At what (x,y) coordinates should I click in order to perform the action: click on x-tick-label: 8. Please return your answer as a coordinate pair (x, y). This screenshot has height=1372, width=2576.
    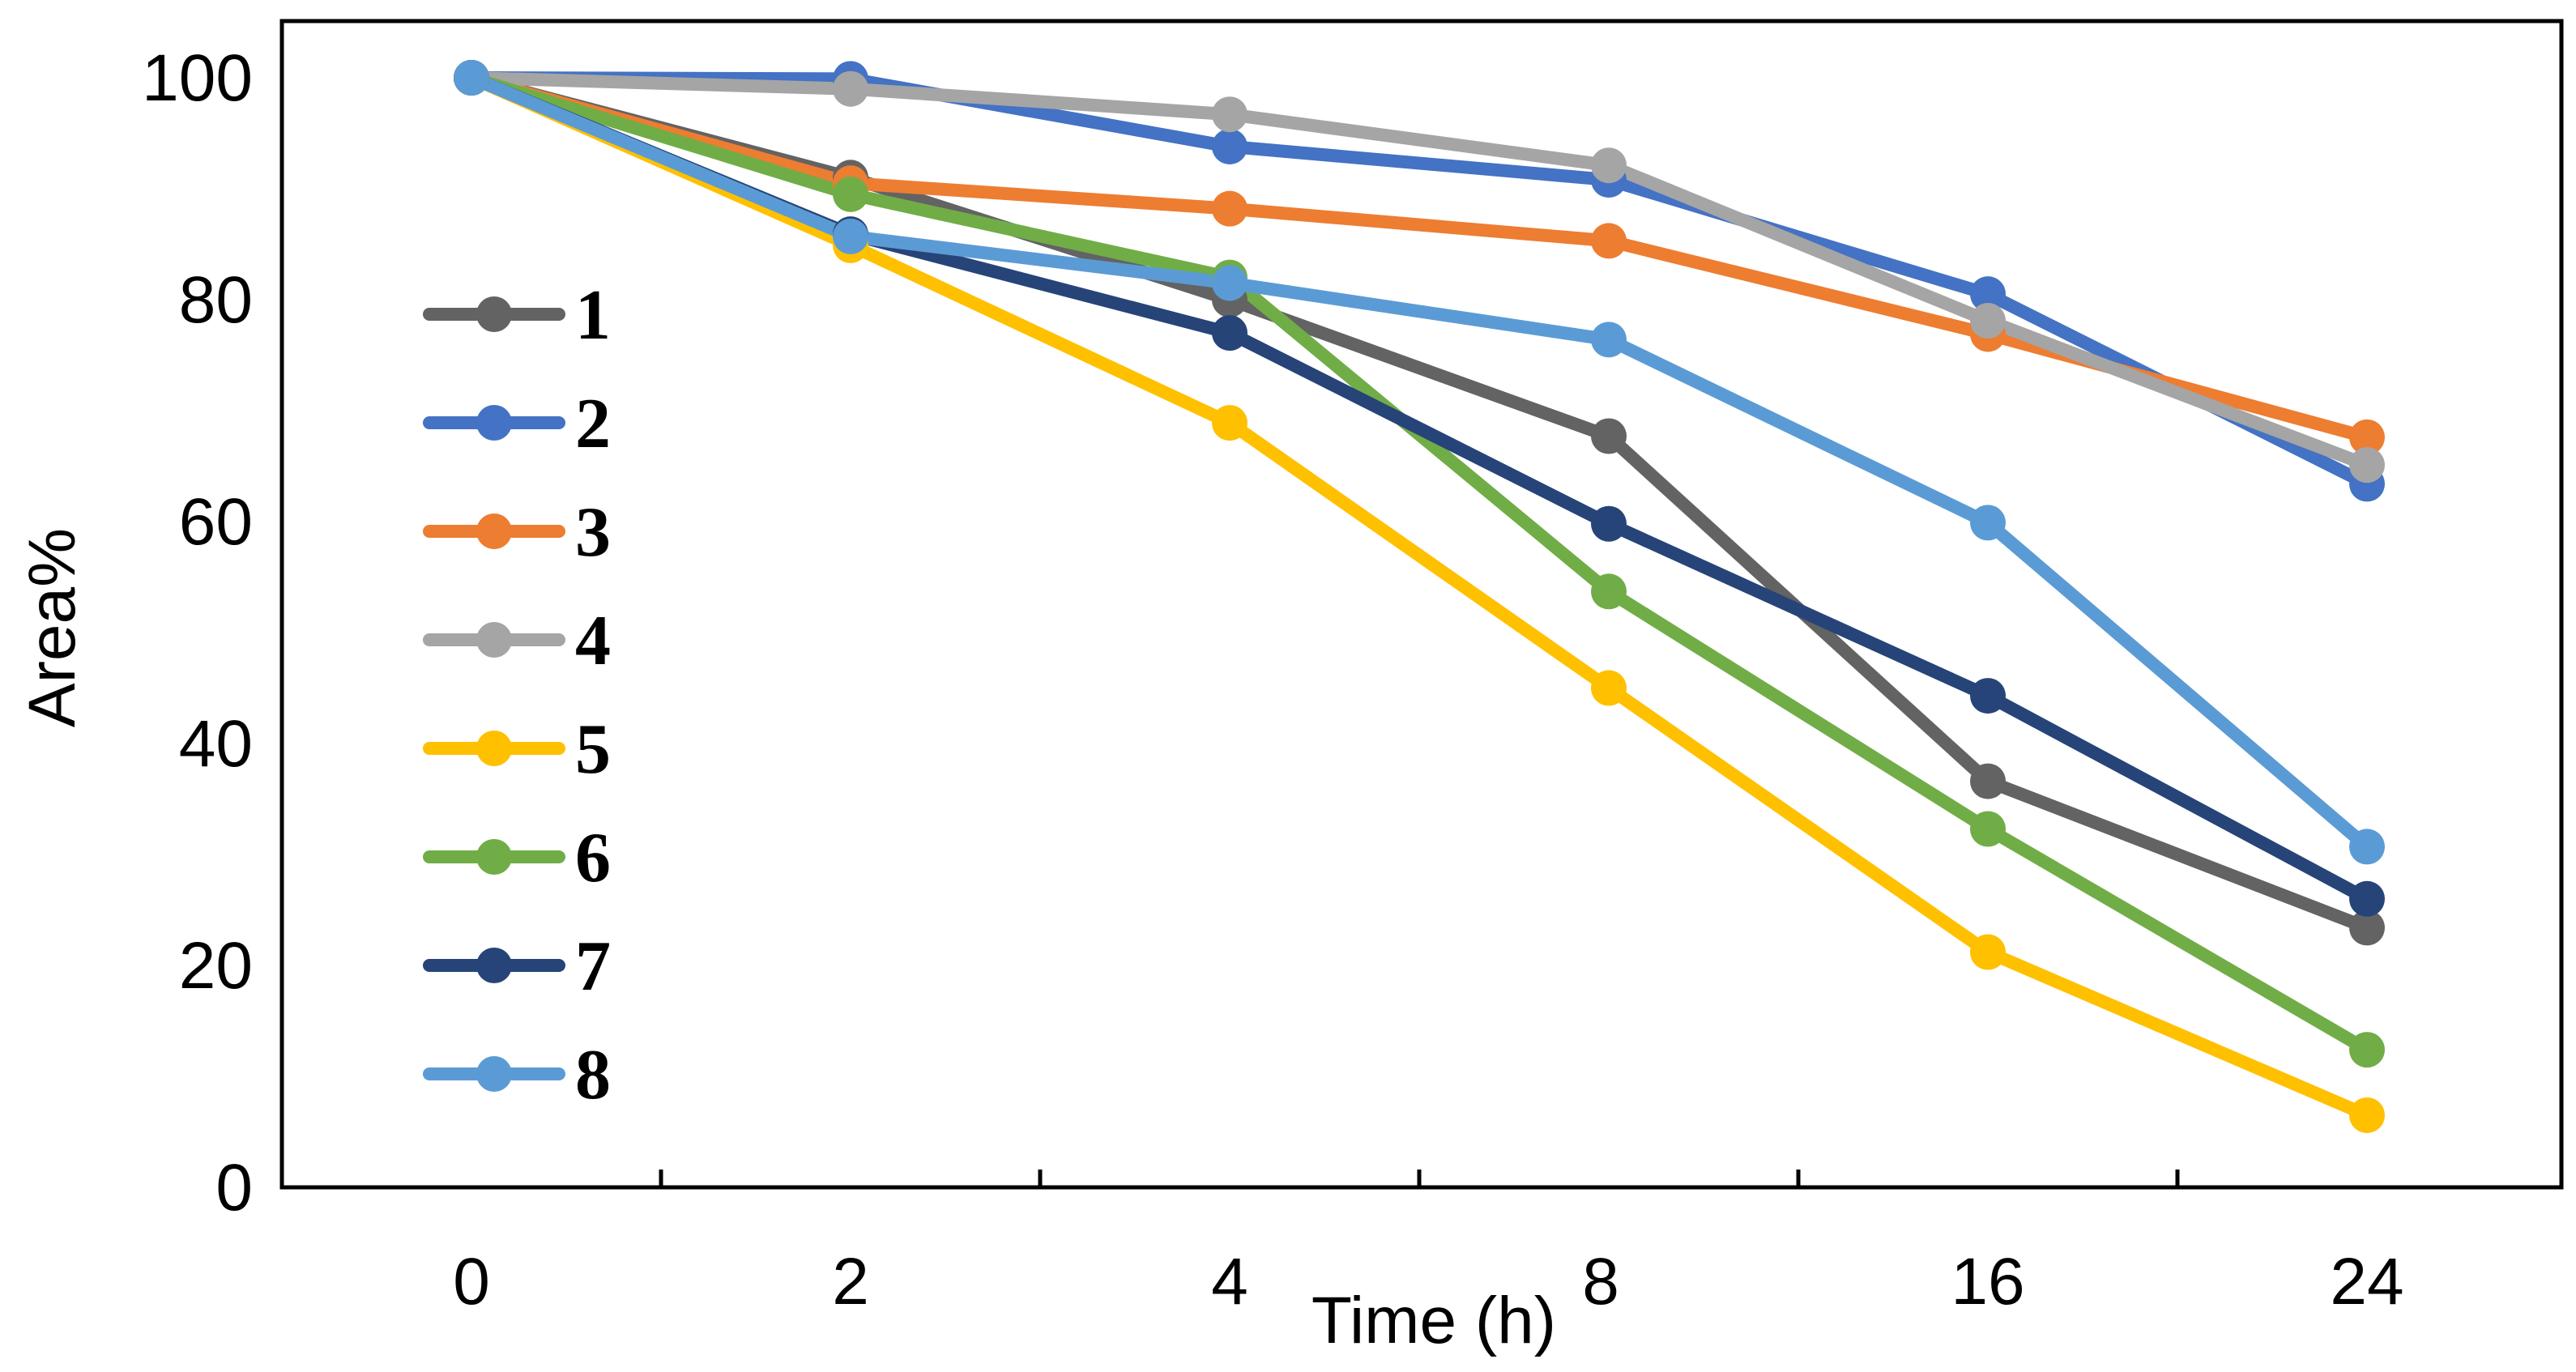
    Looking at the image, I should click on (1601, 1282).